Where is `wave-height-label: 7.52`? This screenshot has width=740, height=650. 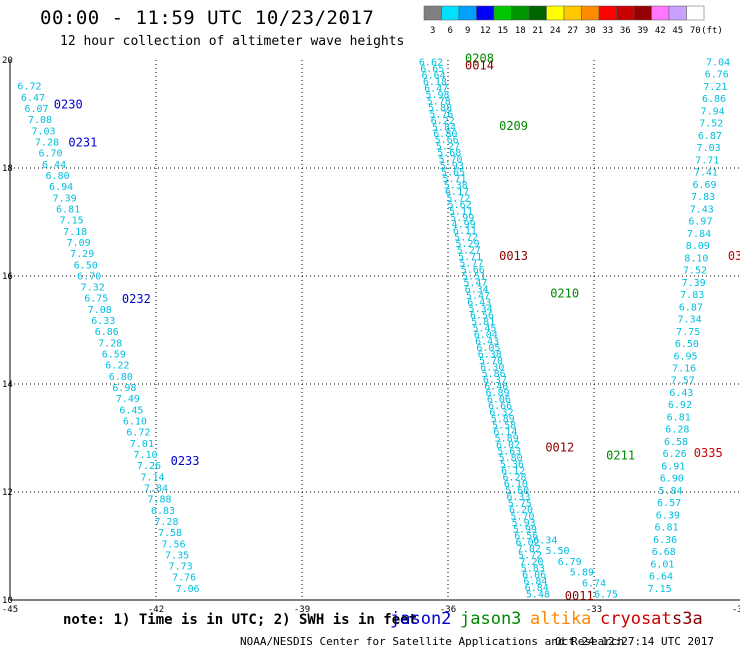
wave-height-label: 7.52 is located at coordinates (695, 271).